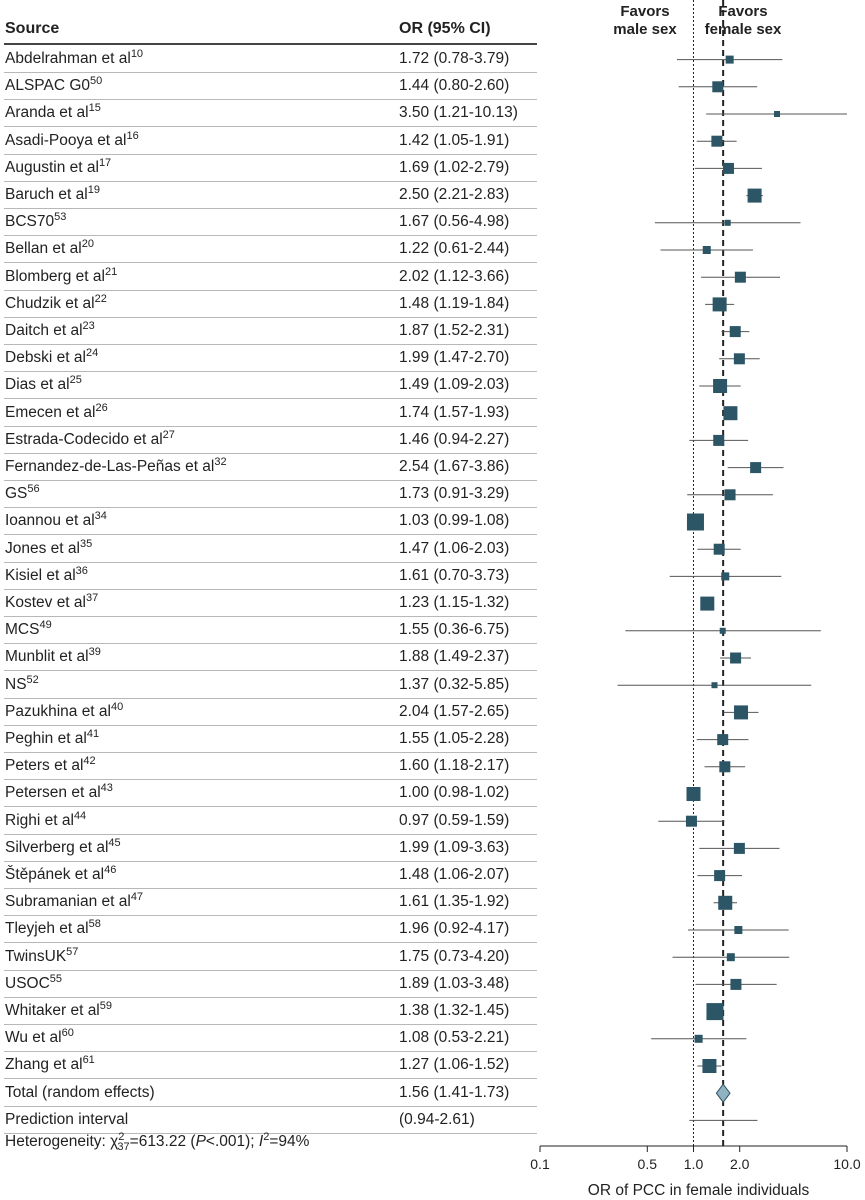 The width and height of the screenshot is (865, 1200). Describe the element at coordinates (454, 167) in the screenshot. I see `or-ci-cell: 1.69 (1.02-2.79)` at that location.